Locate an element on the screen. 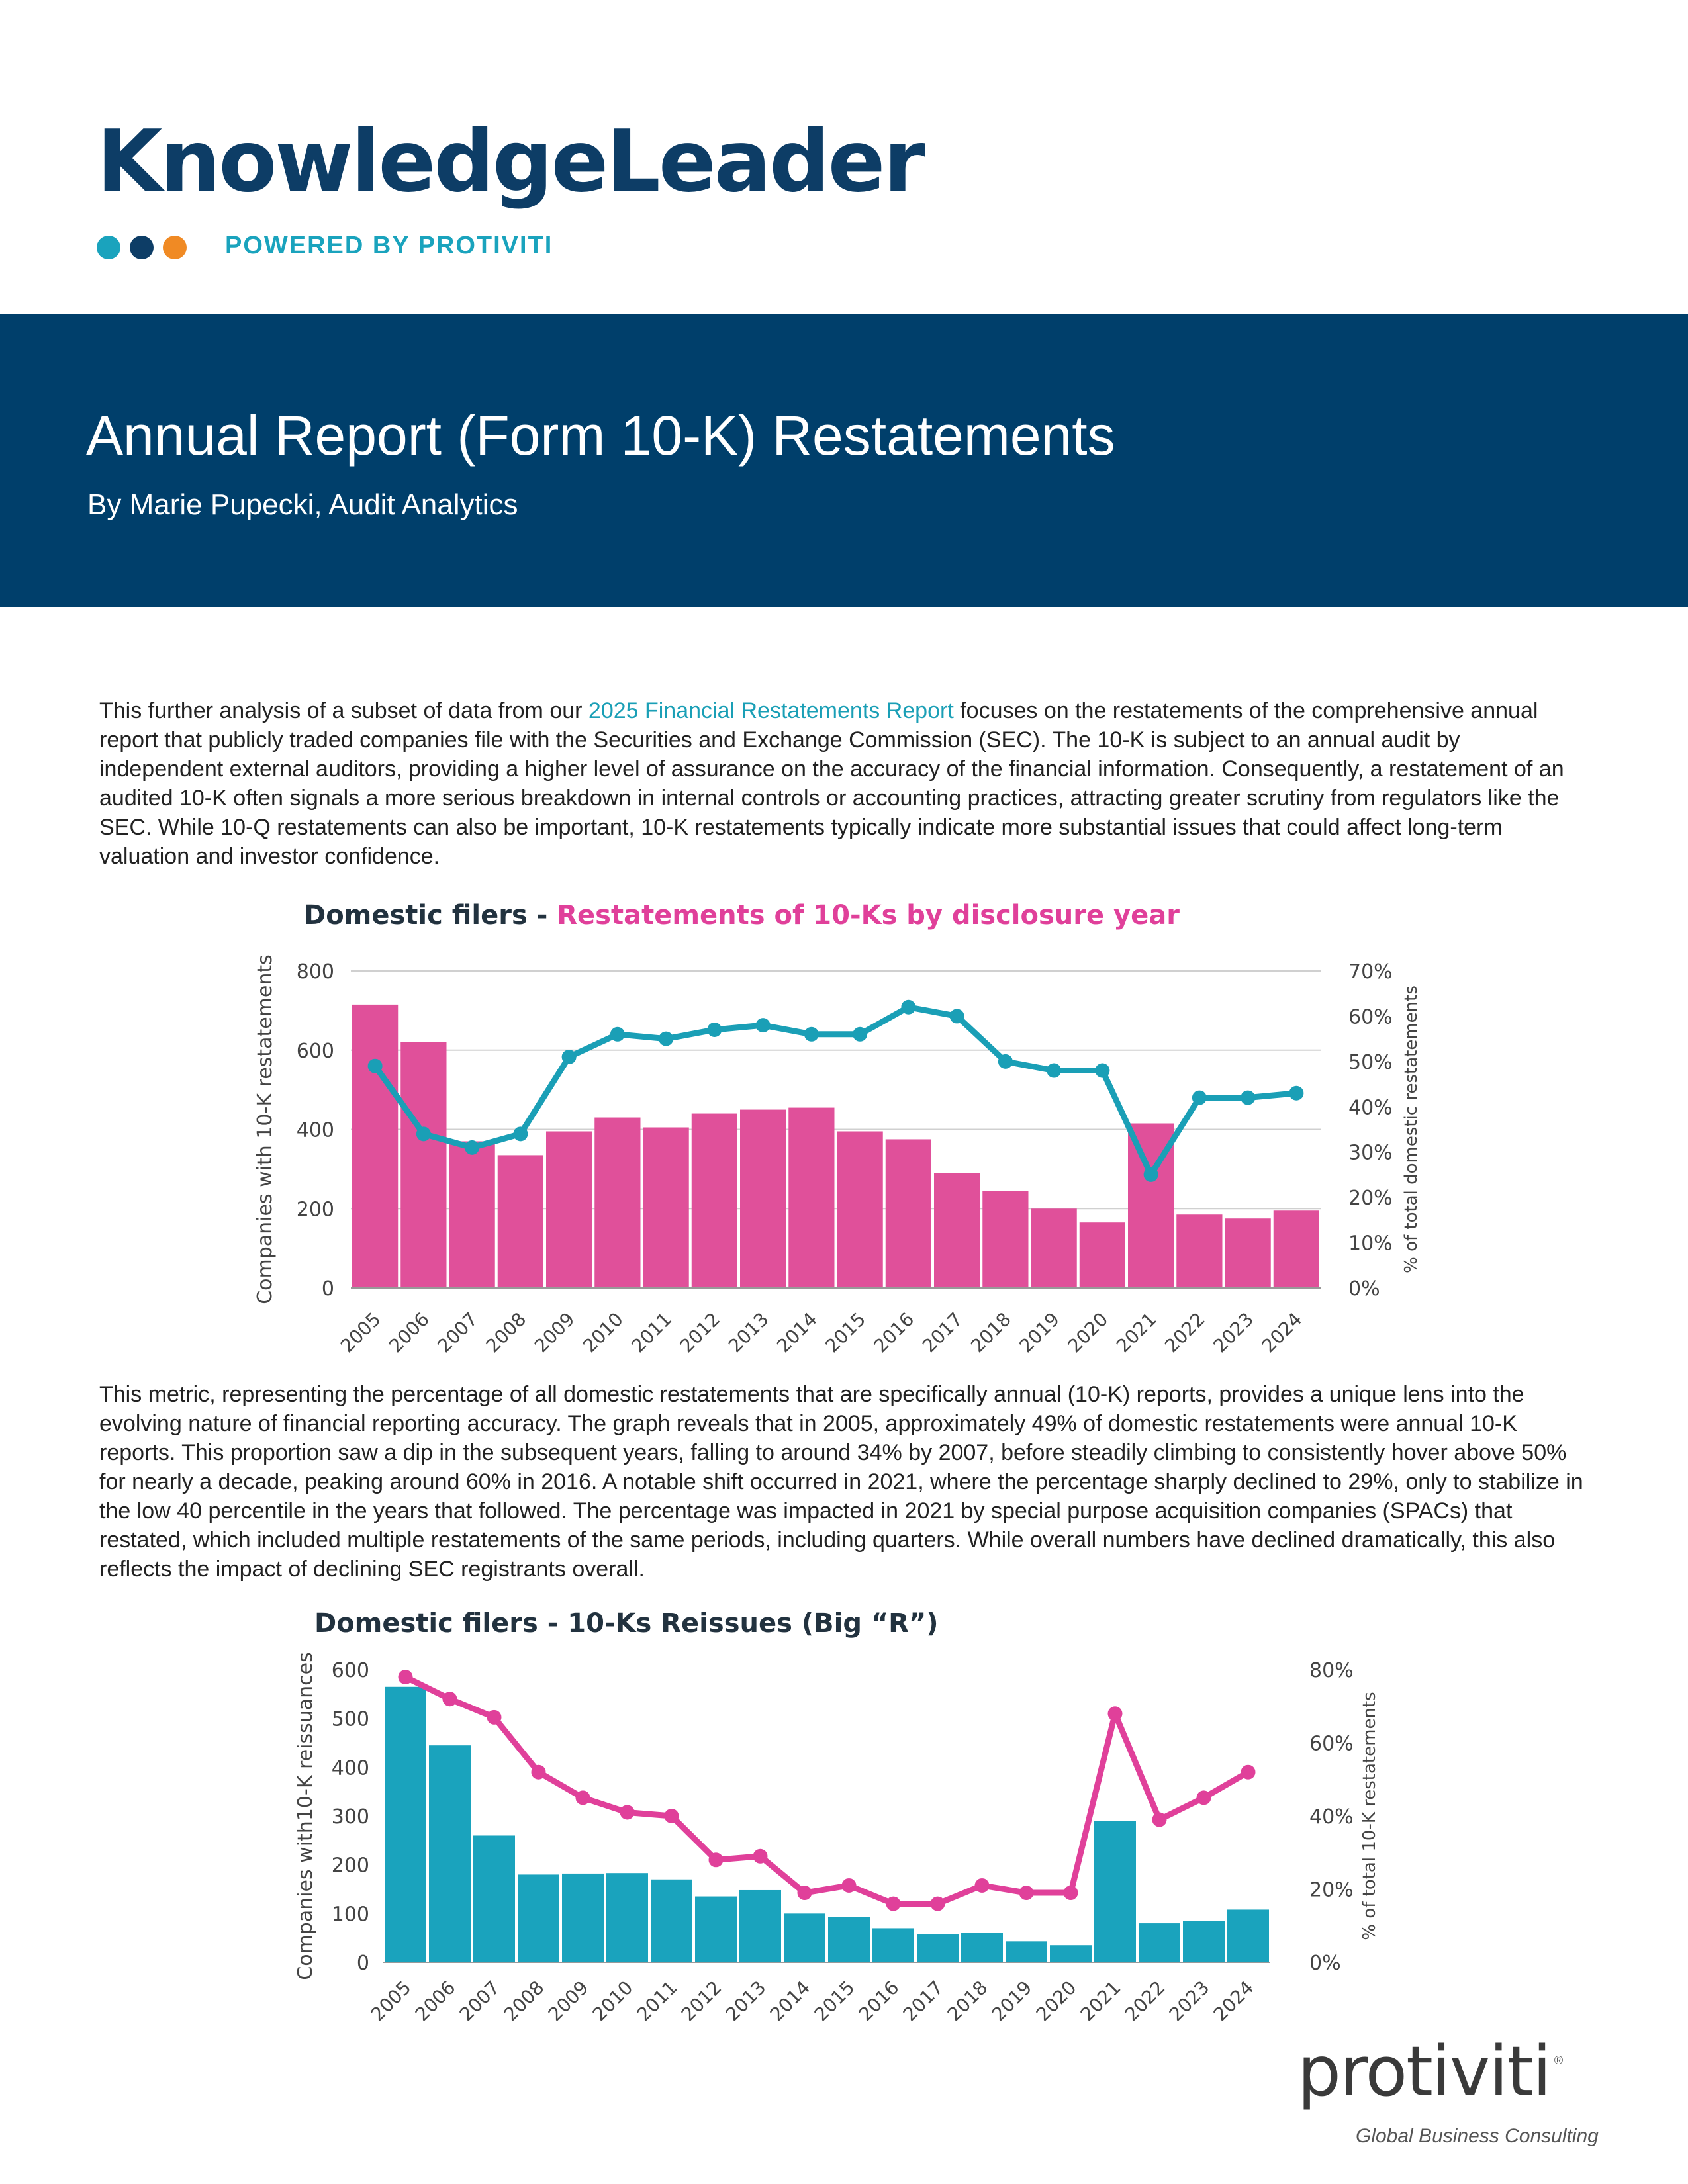 Image resolution: width=1688 pixels, height=2184 pixels. y2-tick-label: 70% is located at coordinates (1370, 971).